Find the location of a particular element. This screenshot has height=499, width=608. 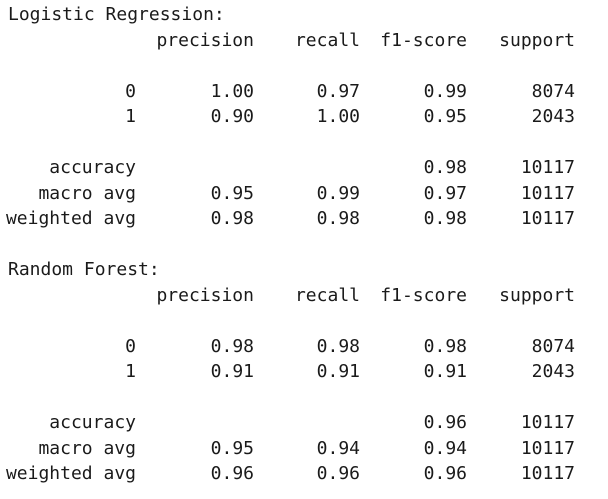

f1-value: 0.99 is located at coordinates (445, 91).